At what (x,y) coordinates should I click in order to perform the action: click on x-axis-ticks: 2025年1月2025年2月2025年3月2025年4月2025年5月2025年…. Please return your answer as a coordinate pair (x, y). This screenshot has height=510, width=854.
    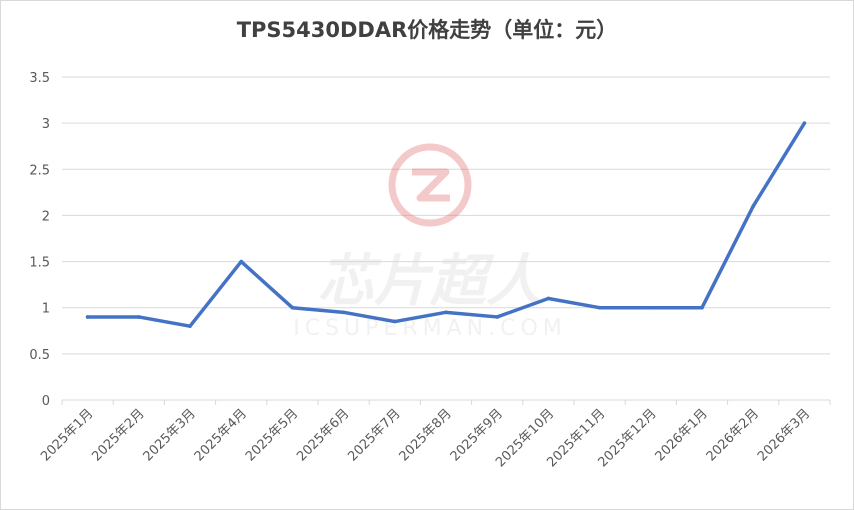
    Looking at the image, I should click on (434, 435).